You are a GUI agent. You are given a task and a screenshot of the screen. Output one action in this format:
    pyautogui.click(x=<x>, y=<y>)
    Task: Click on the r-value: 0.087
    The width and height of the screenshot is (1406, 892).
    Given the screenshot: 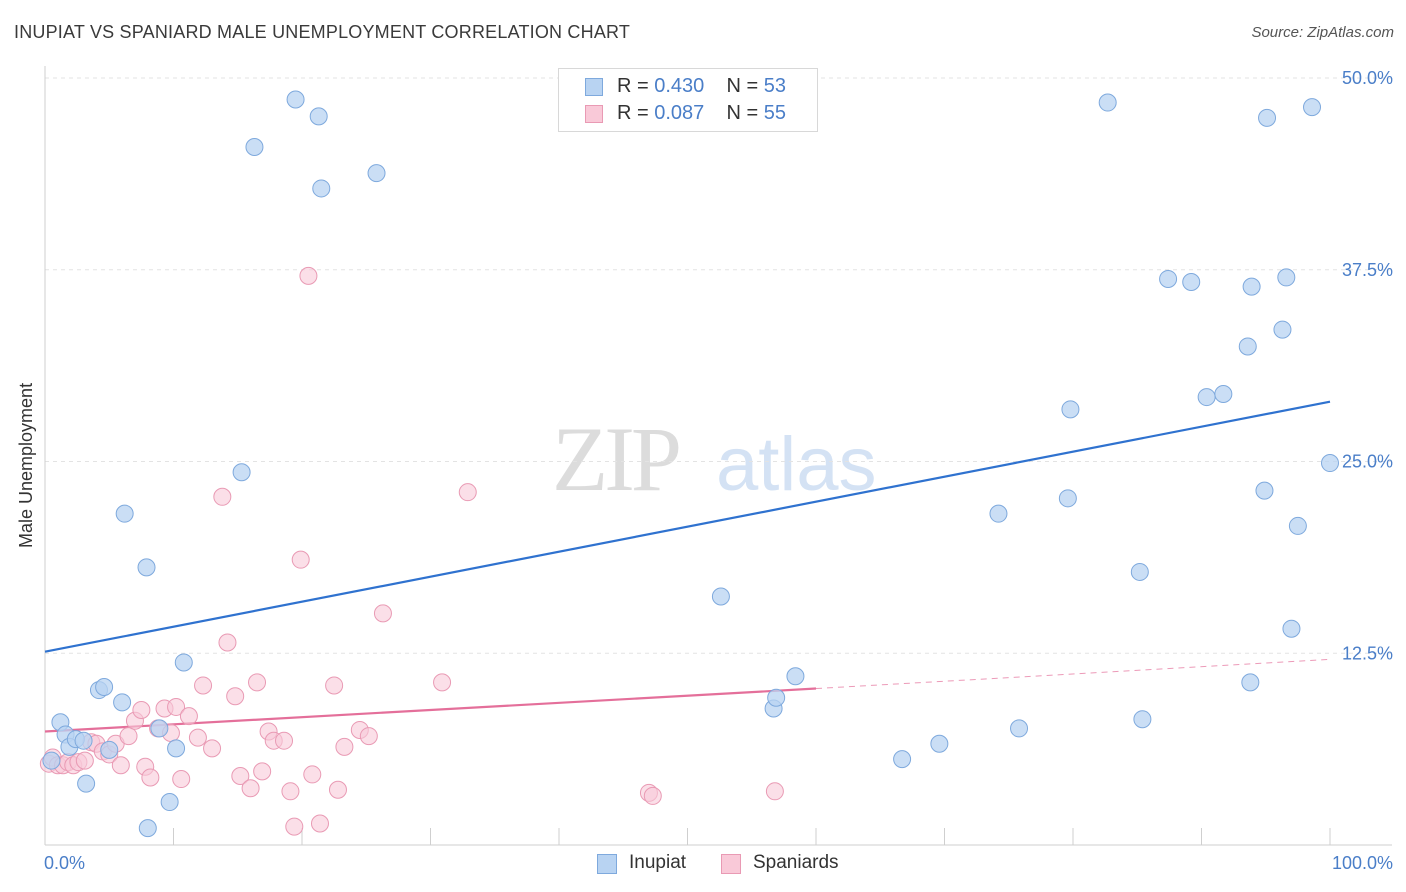 What is the action you would take?
    pyautogui.click(x=679, y=113)
    